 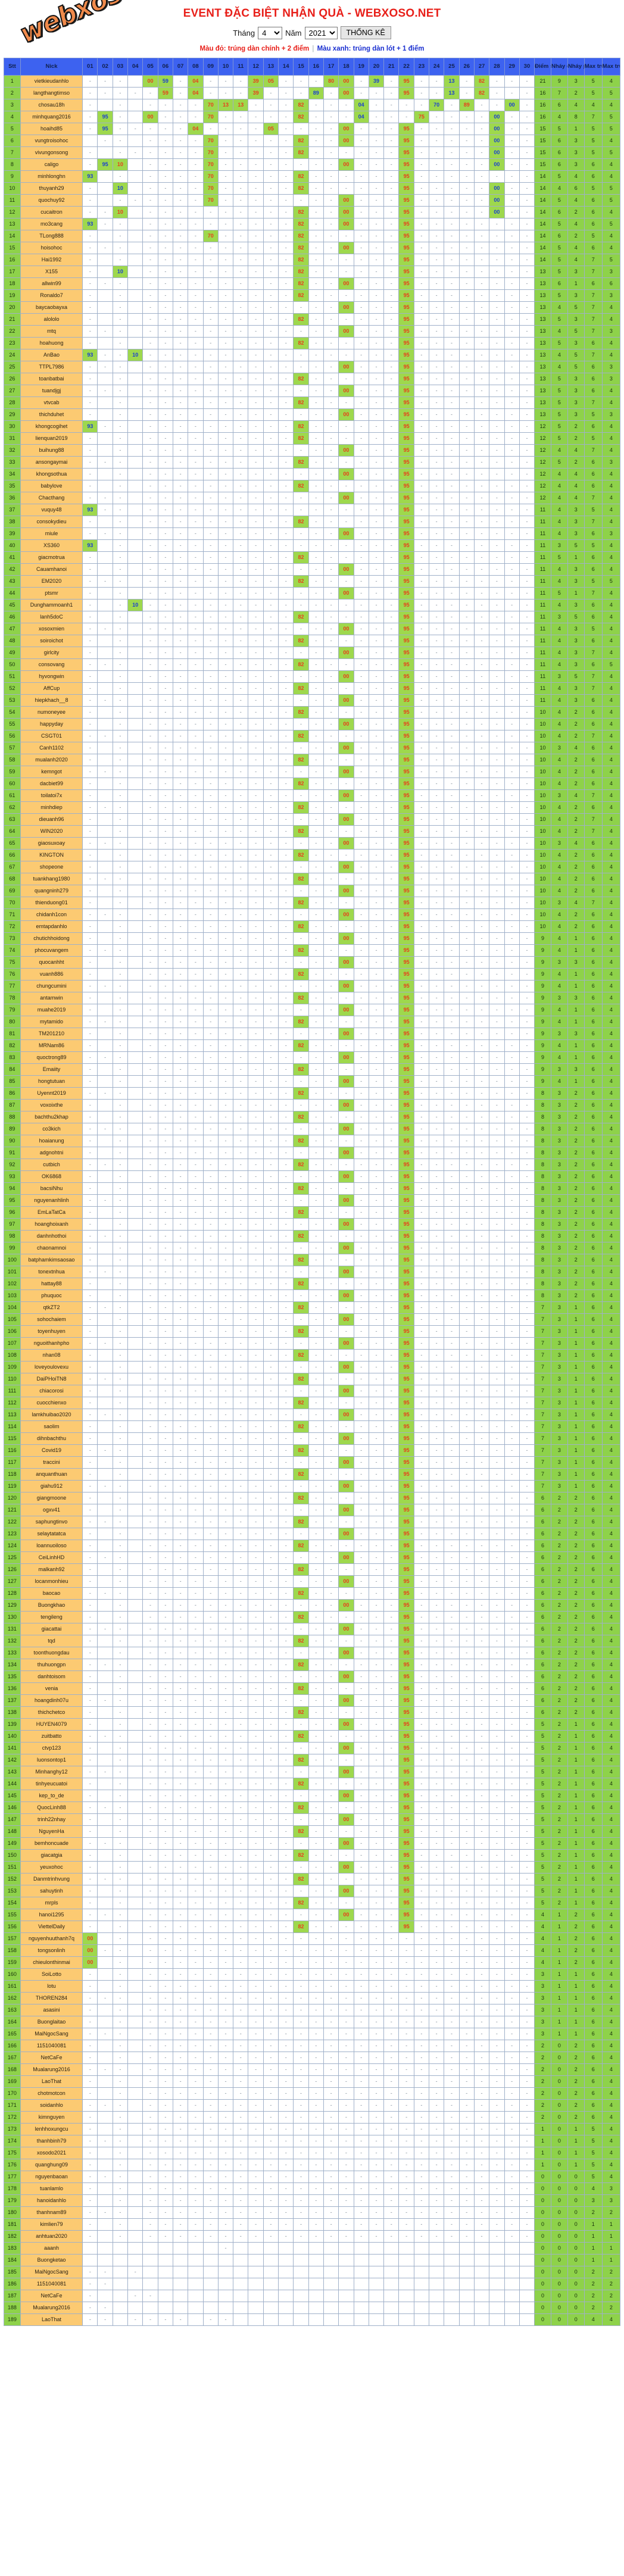 I want to click on cell-nick: phocuvangem, so click(x=52, y=950).